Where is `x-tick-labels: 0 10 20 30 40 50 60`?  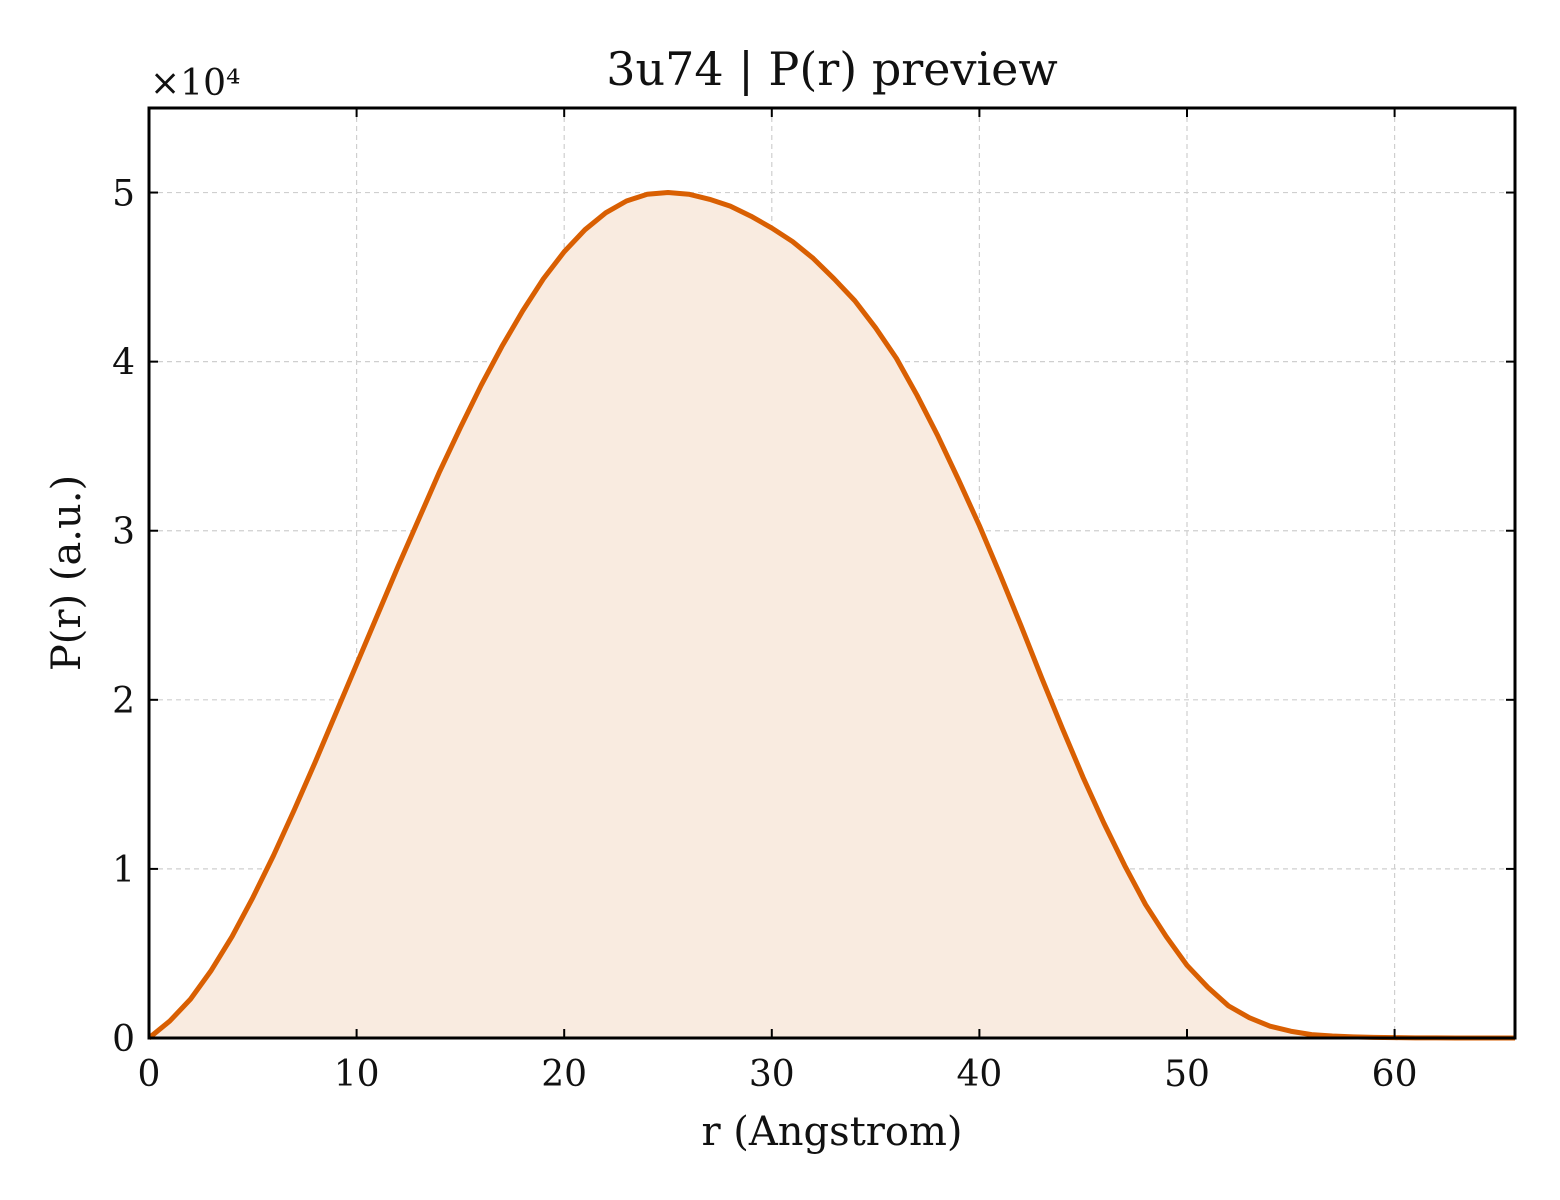
x-tick-labels: 0 10 20 30 40 50 60 is located at coordinates (778, 1074).